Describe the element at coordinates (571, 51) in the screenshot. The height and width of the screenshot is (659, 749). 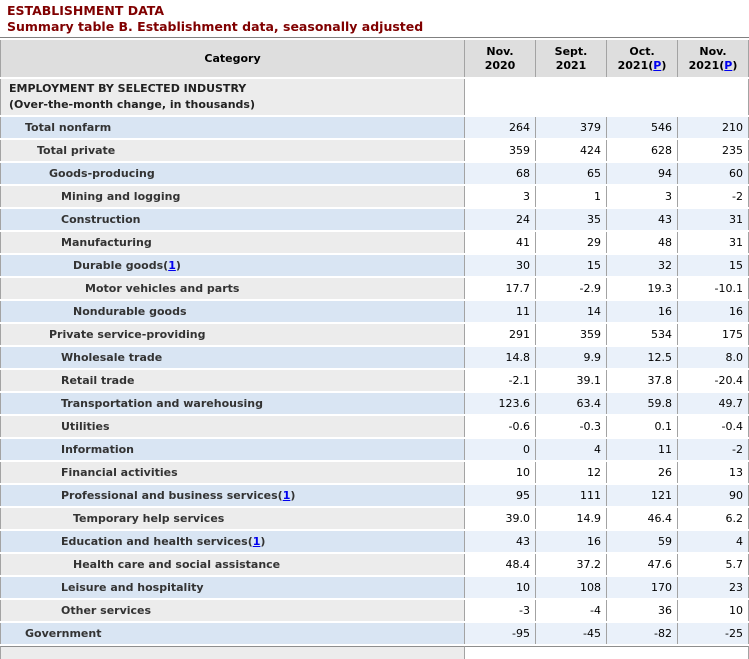
I see `period-month: Sept.` at that location.